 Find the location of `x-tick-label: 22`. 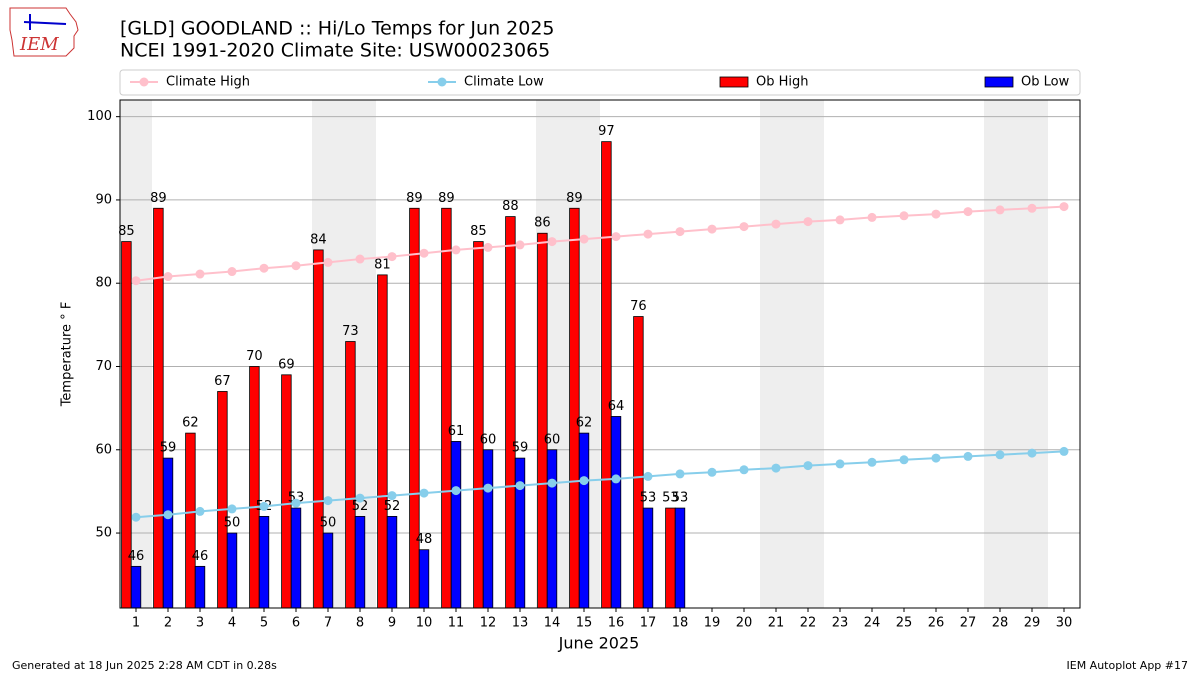

x-tick-label: 22 is located at coordinates (808, 623).